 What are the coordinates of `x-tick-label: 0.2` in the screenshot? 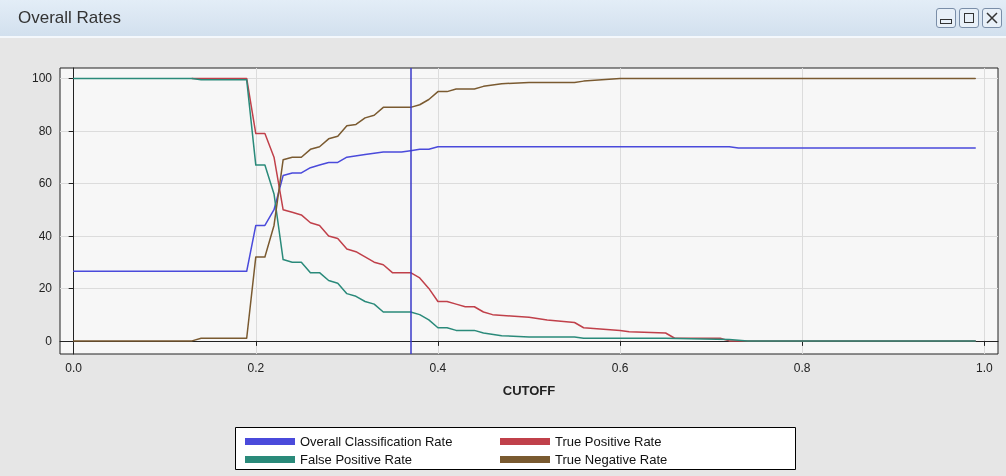 It's located at (256, 368).